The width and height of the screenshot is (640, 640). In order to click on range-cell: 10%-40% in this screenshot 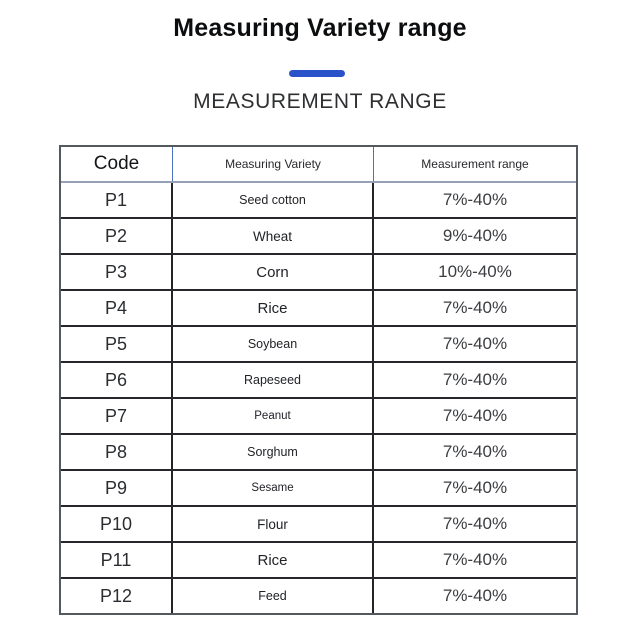, I will do `click(475, 271)`.